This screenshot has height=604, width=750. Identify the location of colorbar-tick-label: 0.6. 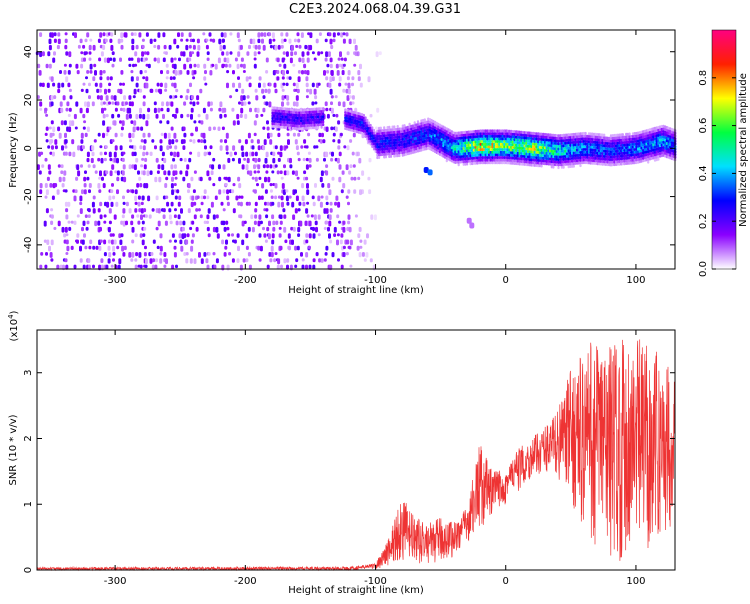
(703, 126).